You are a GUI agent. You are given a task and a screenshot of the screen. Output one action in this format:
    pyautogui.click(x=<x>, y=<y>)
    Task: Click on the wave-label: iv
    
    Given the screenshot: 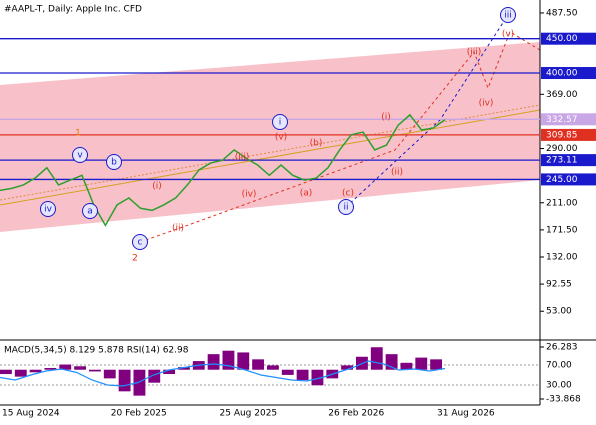 What is the action you would take?
    pyautogui.click(x=48, y=210)
    